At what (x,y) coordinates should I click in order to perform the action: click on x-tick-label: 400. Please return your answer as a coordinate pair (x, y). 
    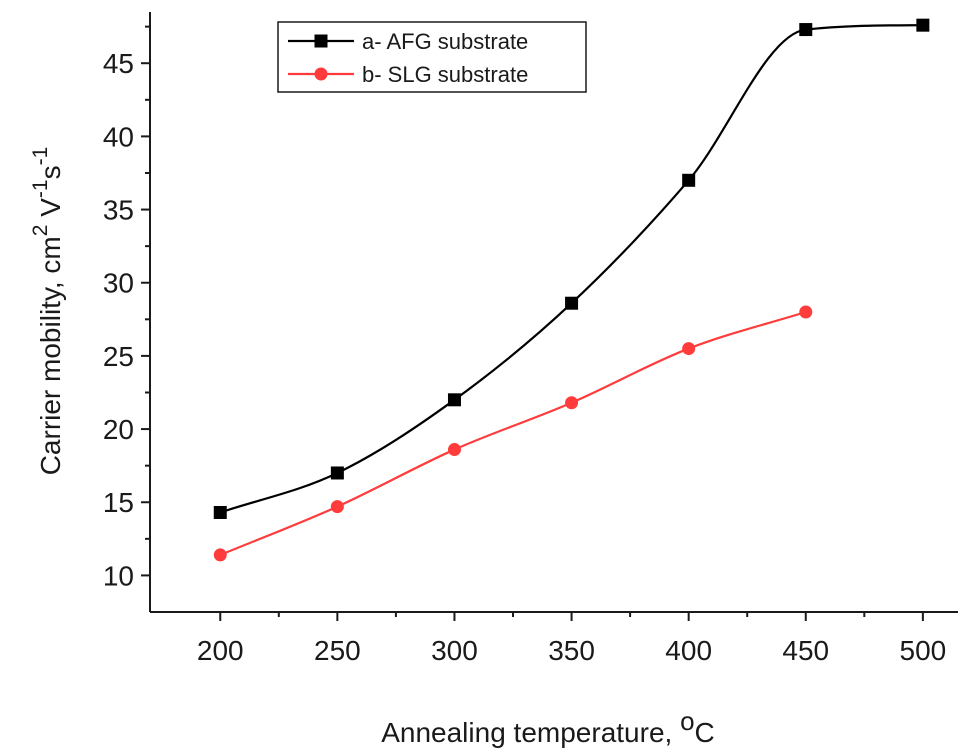
    Looking at the image, I should click on (688, 650).